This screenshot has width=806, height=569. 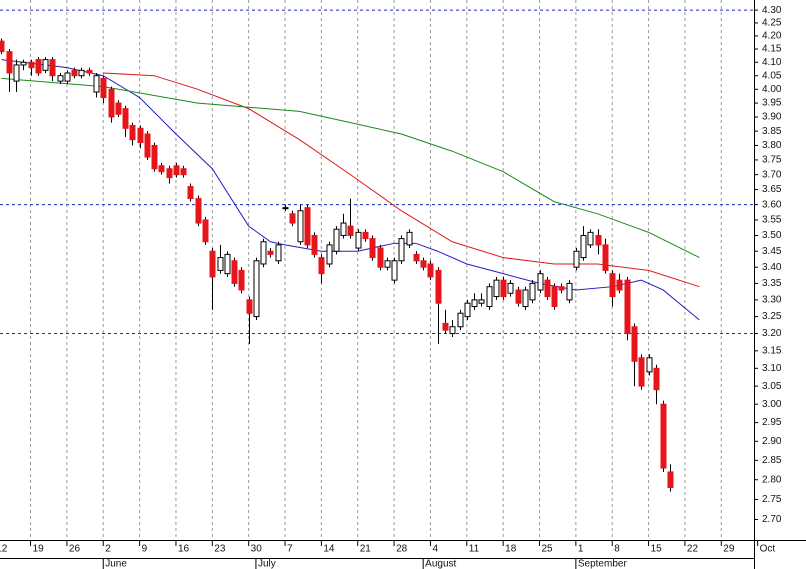 I want to click on y-tick-label: 3.80, so click(x=772, y=145).